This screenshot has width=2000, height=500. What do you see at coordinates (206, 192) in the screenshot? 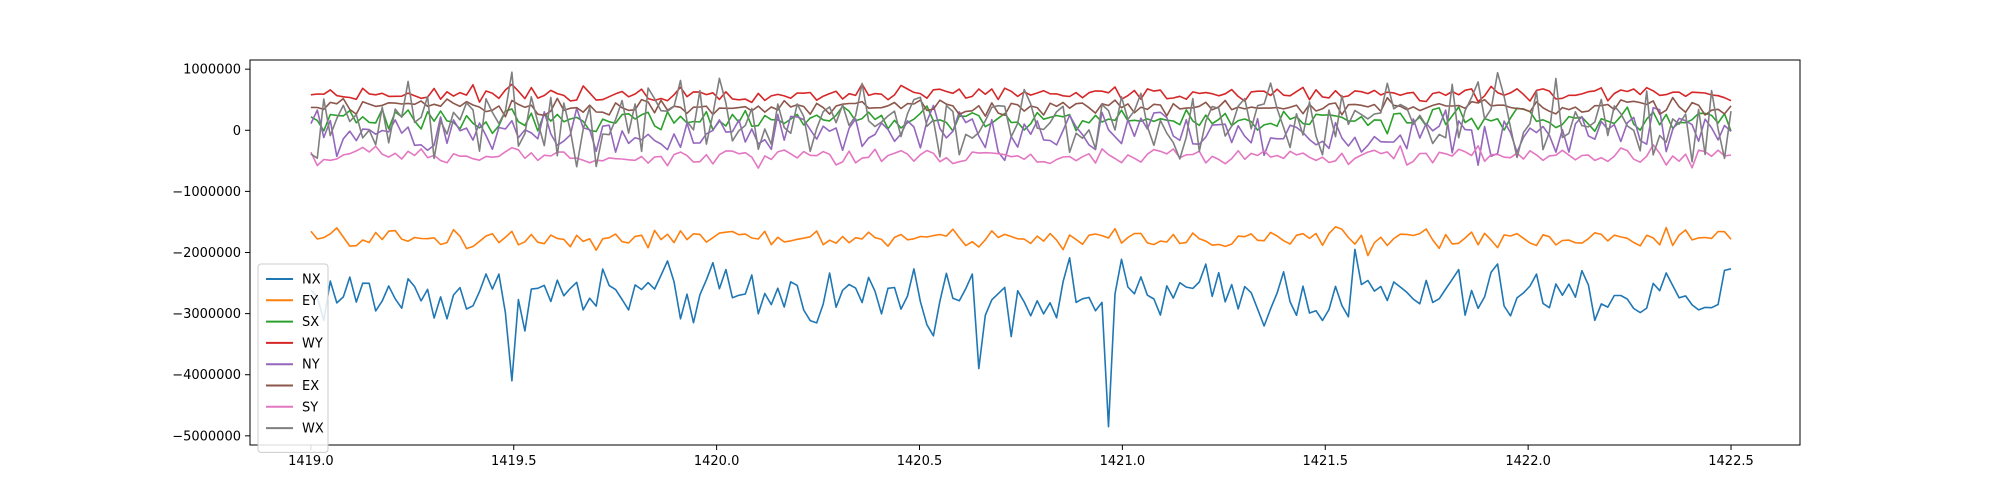
I see `y-tick-label: −1000000` at bounding box center [206, 192].